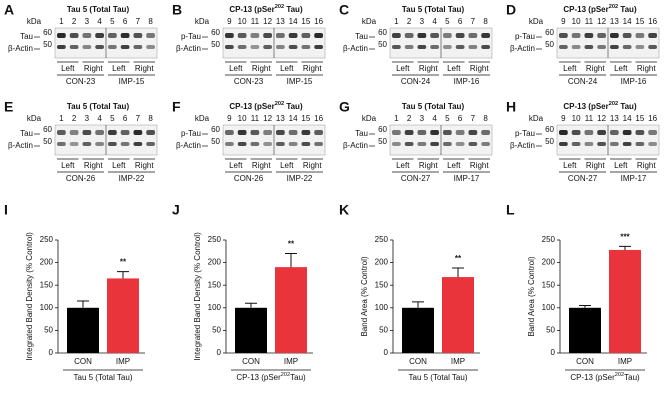  I want to click on y-tick-label: 50, so click(216, 330).